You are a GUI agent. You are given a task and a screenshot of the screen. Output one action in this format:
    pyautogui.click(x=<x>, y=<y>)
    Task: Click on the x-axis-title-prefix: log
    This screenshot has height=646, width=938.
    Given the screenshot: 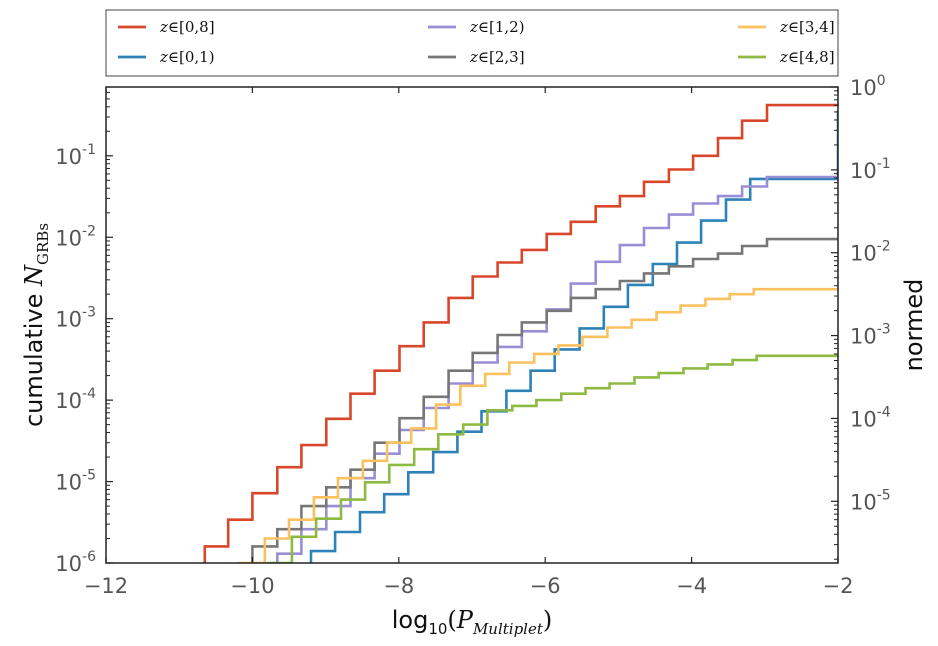 What is the action you would take?
    pyautogui.click(x=410, y=620)
    